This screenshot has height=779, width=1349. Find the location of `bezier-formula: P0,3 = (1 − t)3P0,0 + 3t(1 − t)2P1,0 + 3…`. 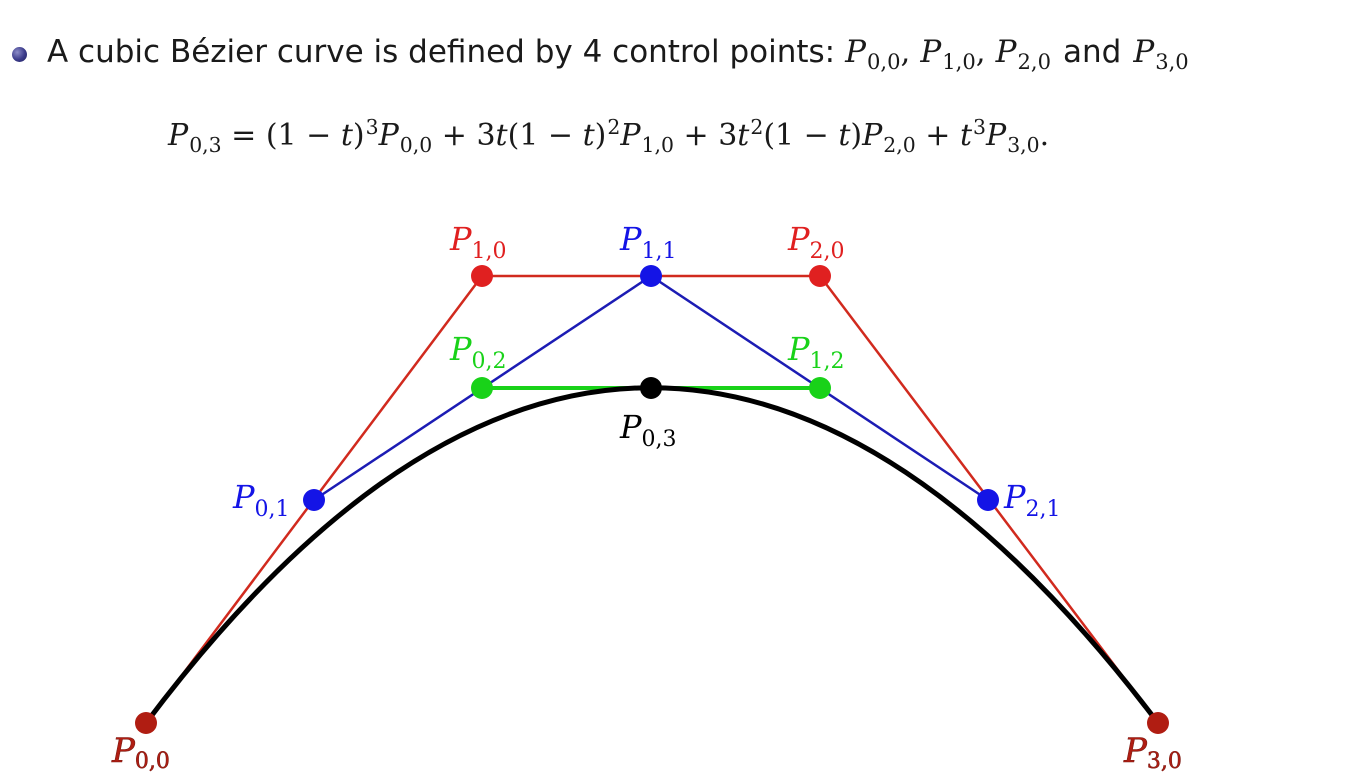

bezier-formula: P0,3 = (1 − t)3P0,0 + 3t(1 − t)2P1,0 + 3… is located at coordinates (609, 135).